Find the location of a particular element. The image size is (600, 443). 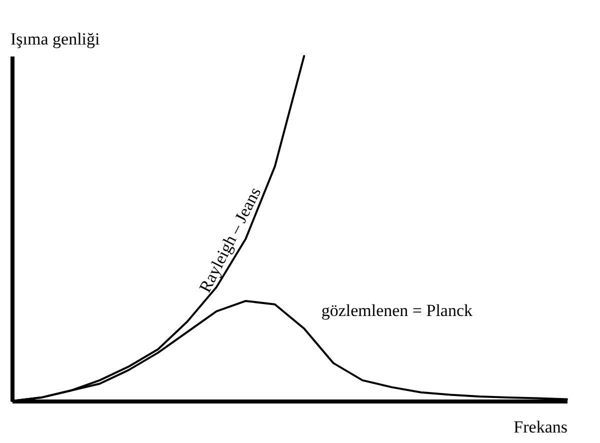

y-axis-title: Işıma genliği is located at coordinates (55, 39).